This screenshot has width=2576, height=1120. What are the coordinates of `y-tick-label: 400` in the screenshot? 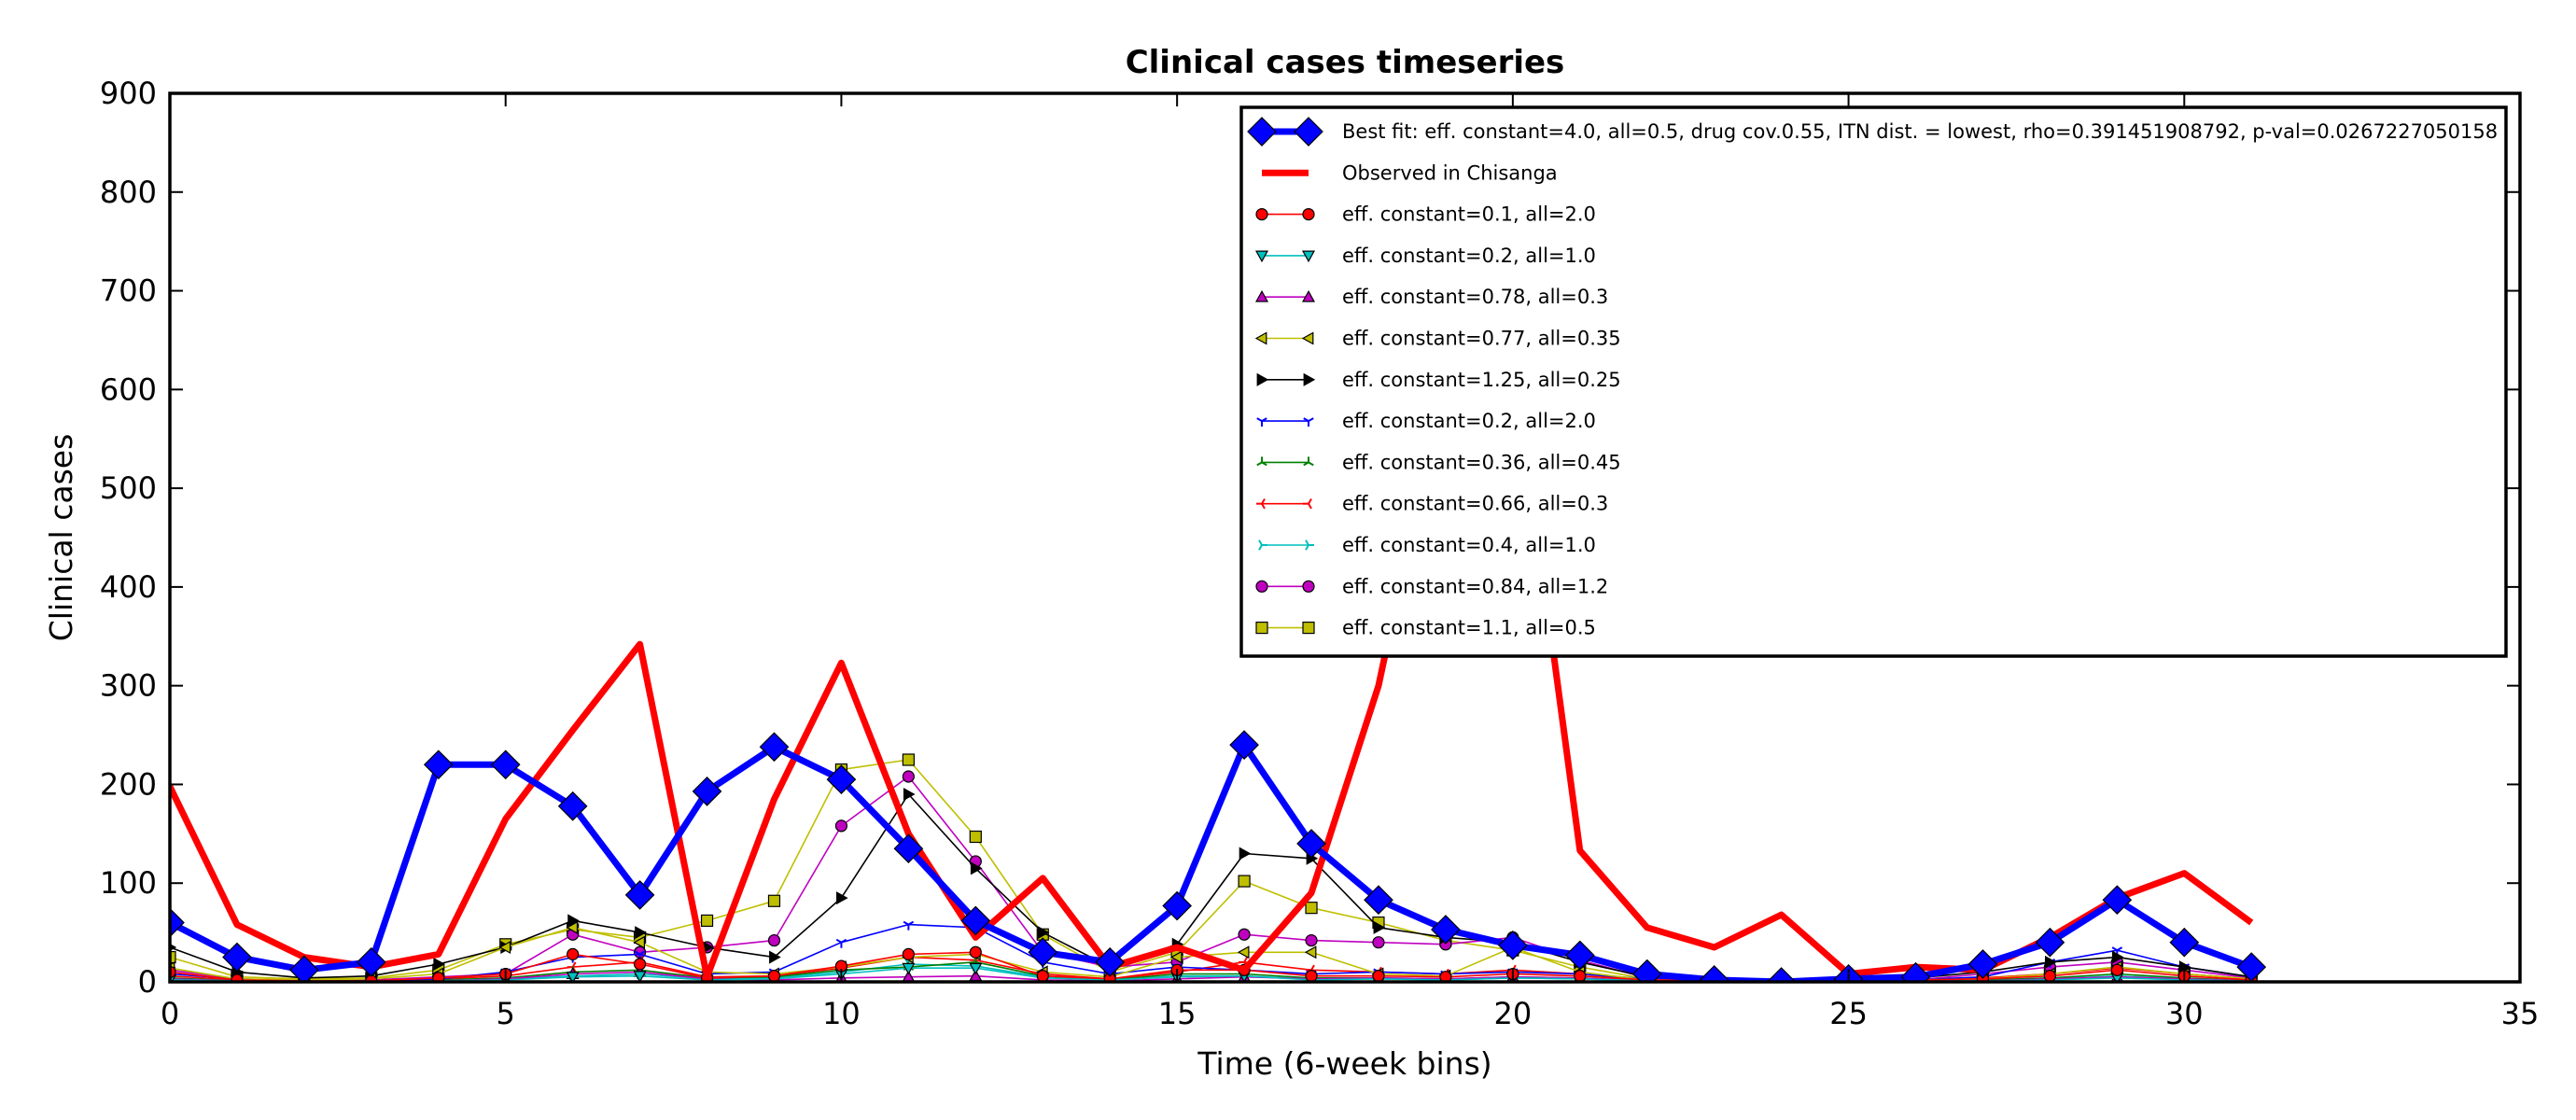 It's located at (128, 587).